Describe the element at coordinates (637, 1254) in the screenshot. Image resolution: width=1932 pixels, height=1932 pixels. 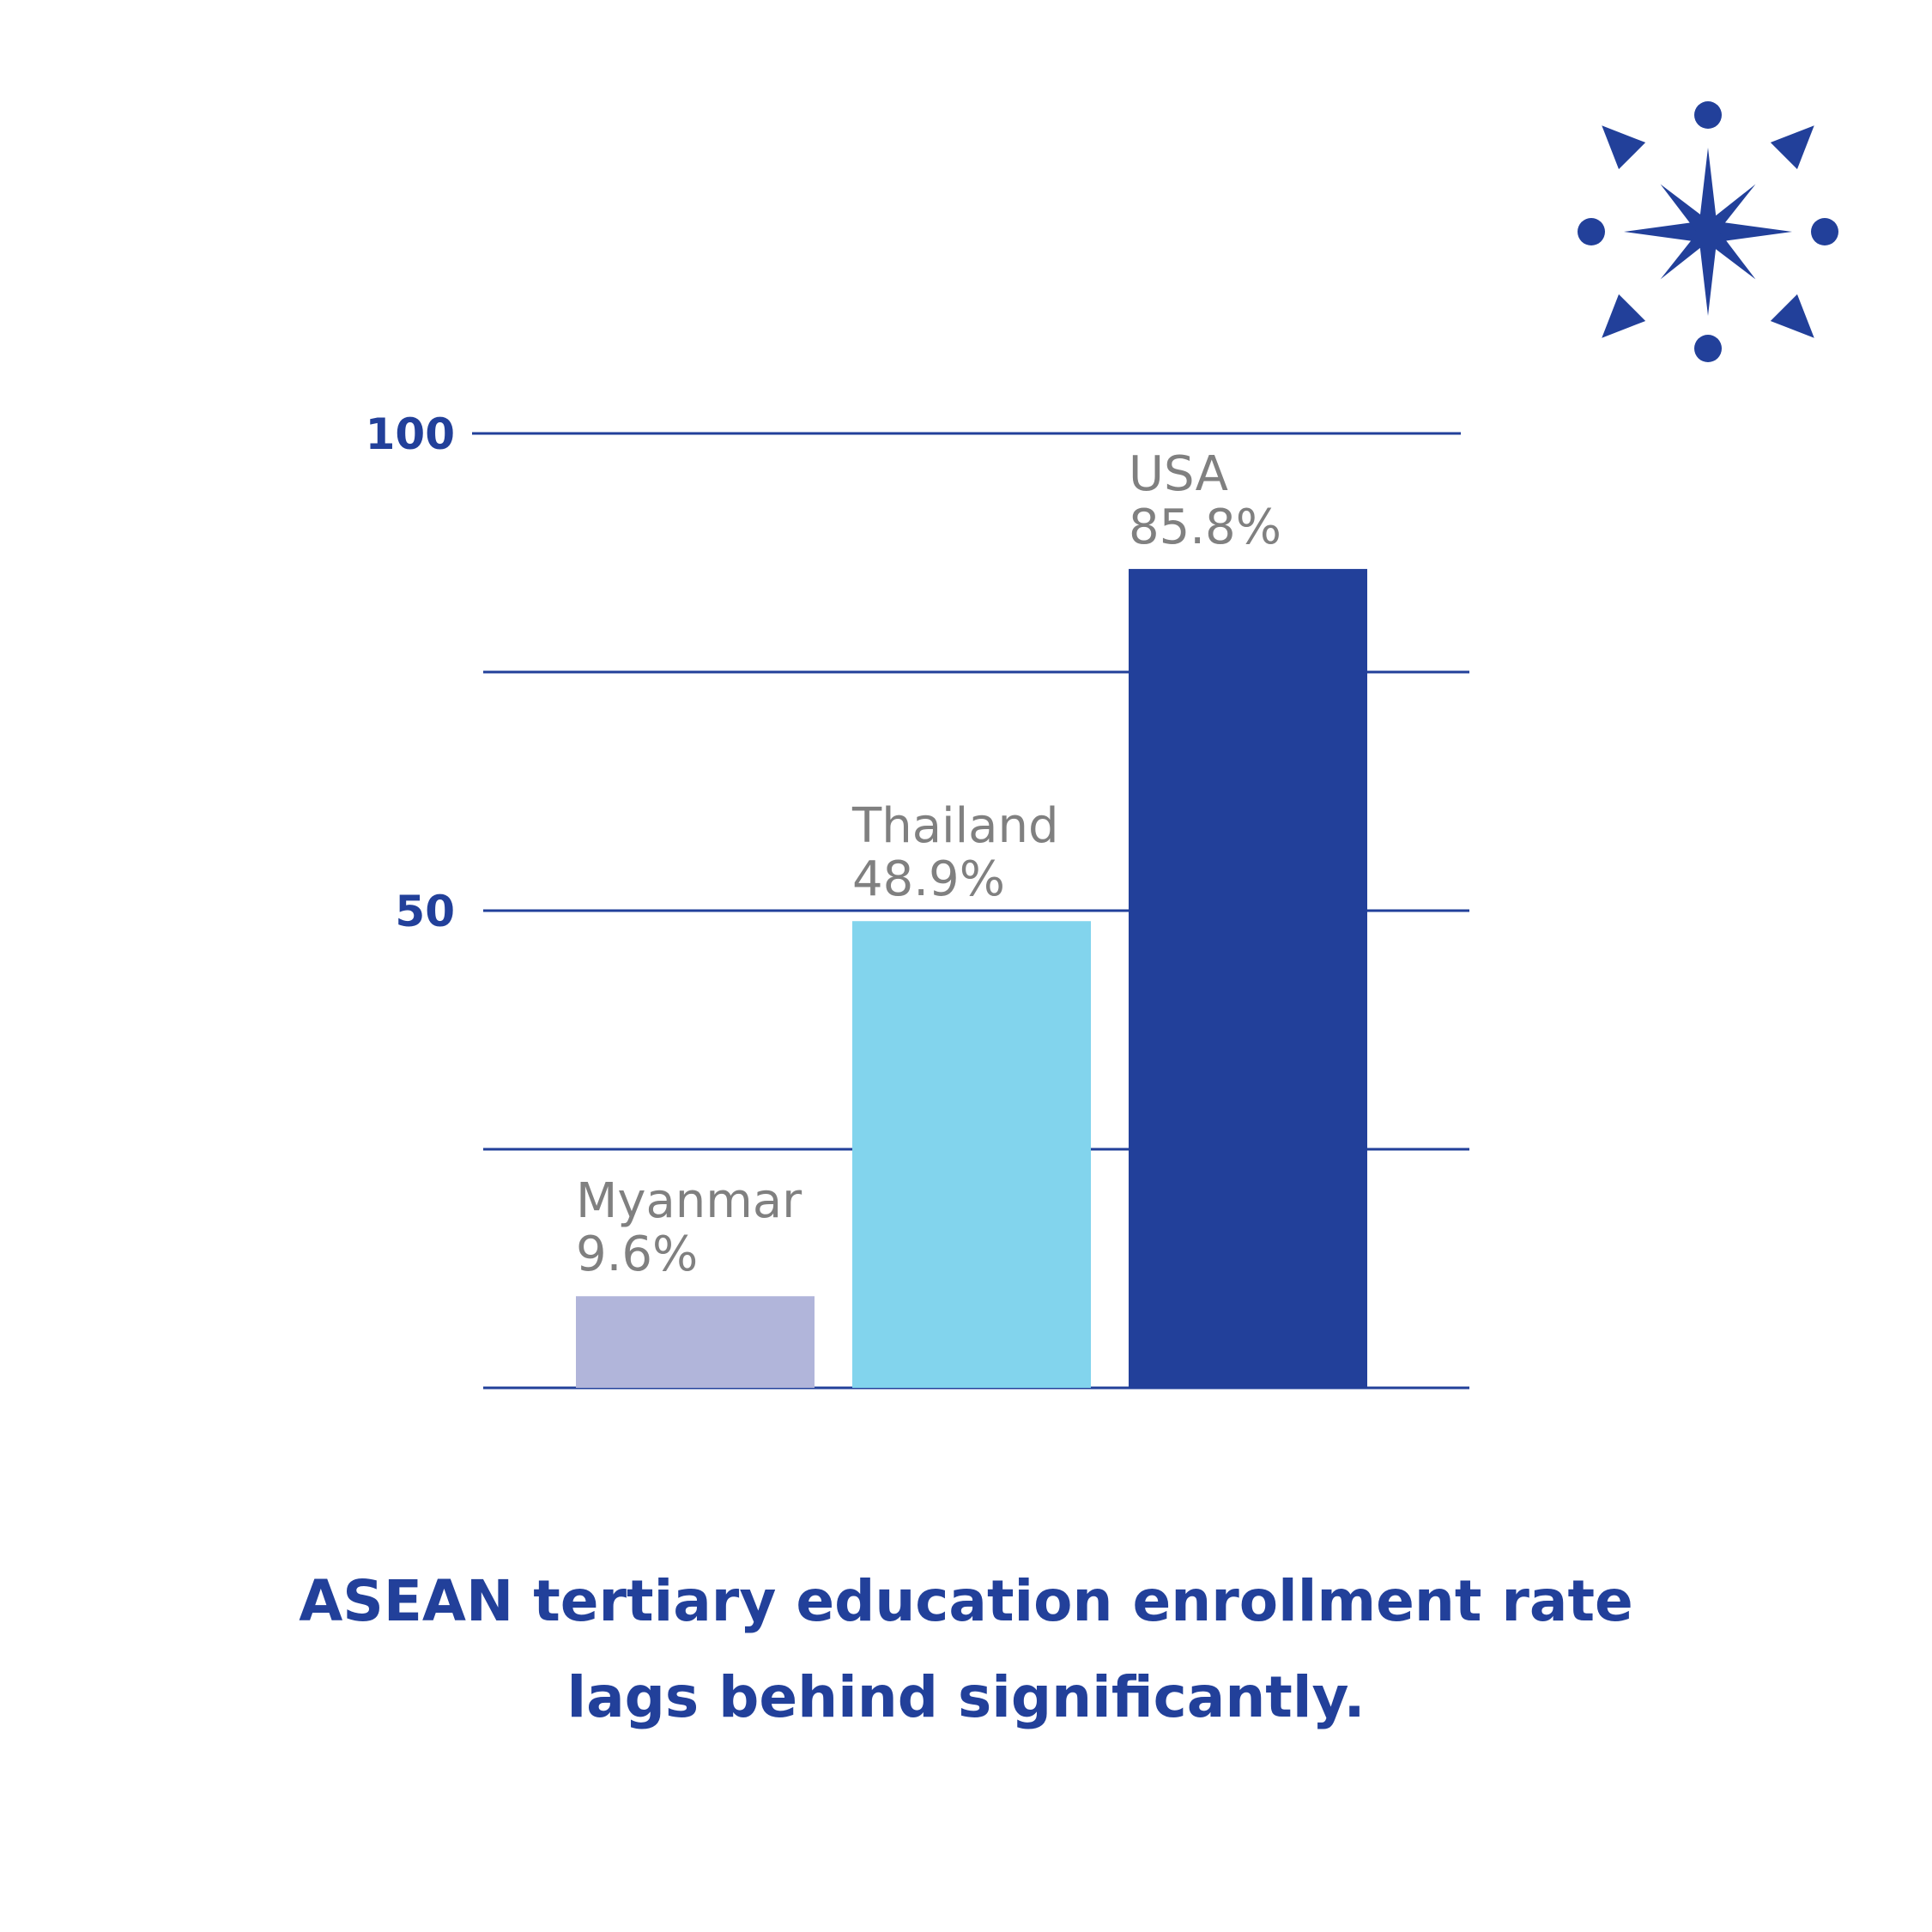
I see `value-label: 9.6%` at that location.